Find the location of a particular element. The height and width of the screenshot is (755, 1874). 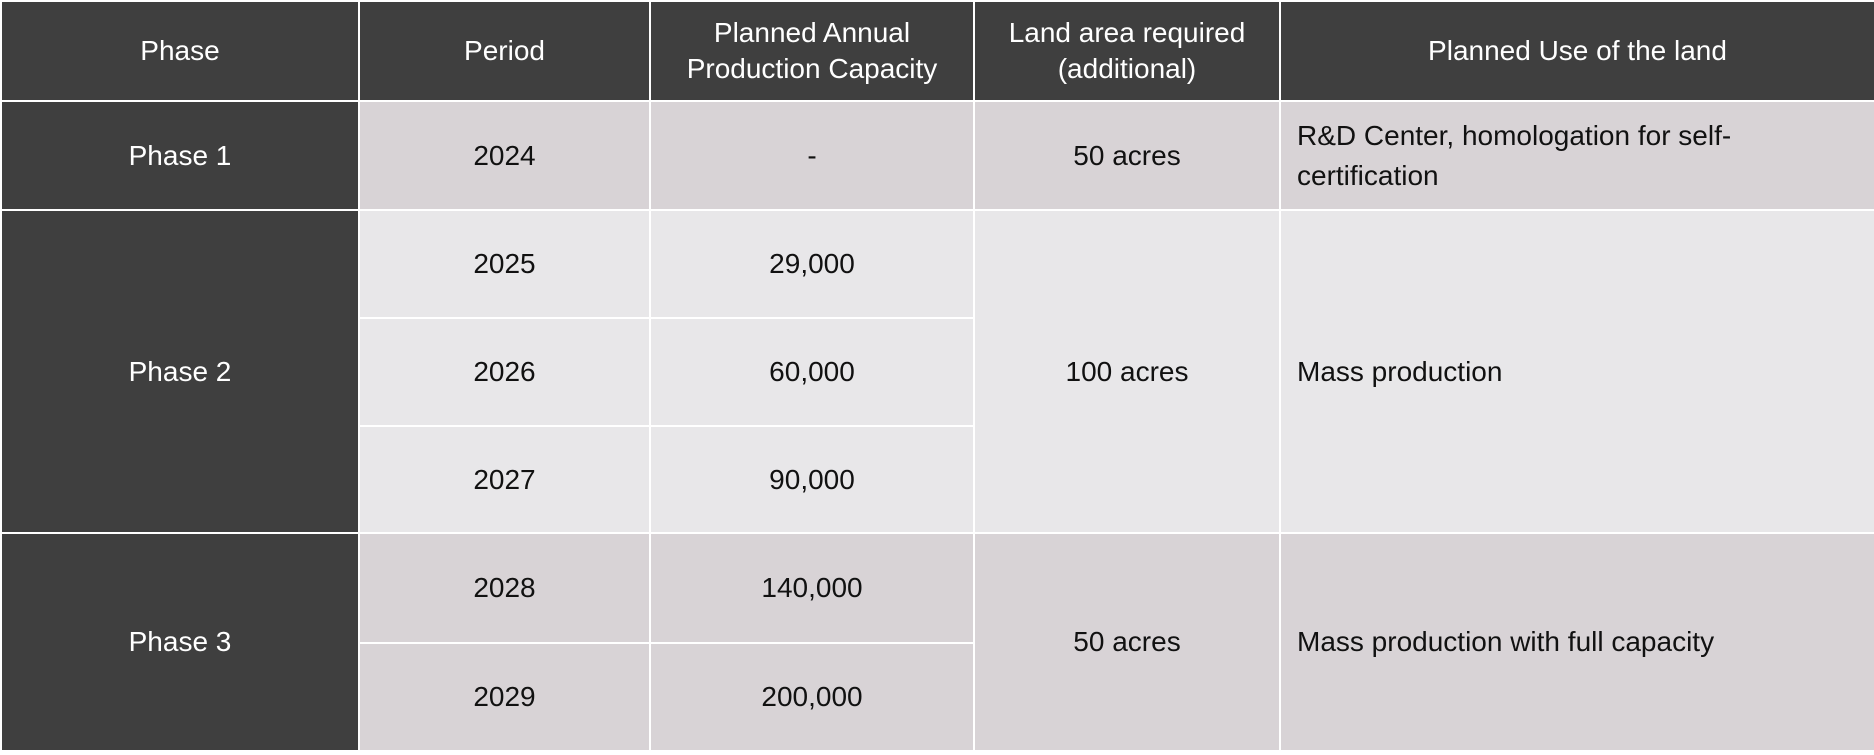

period-cell: 2024 is located at coordinates (504, 155).